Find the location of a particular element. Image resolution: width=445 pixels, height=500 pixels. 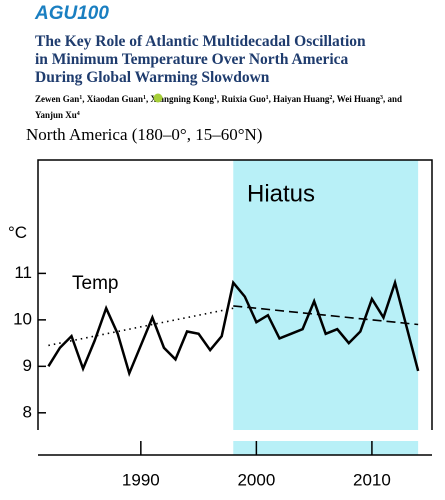

author-name: Xiangning Kong is located at coordinates (183, 99).